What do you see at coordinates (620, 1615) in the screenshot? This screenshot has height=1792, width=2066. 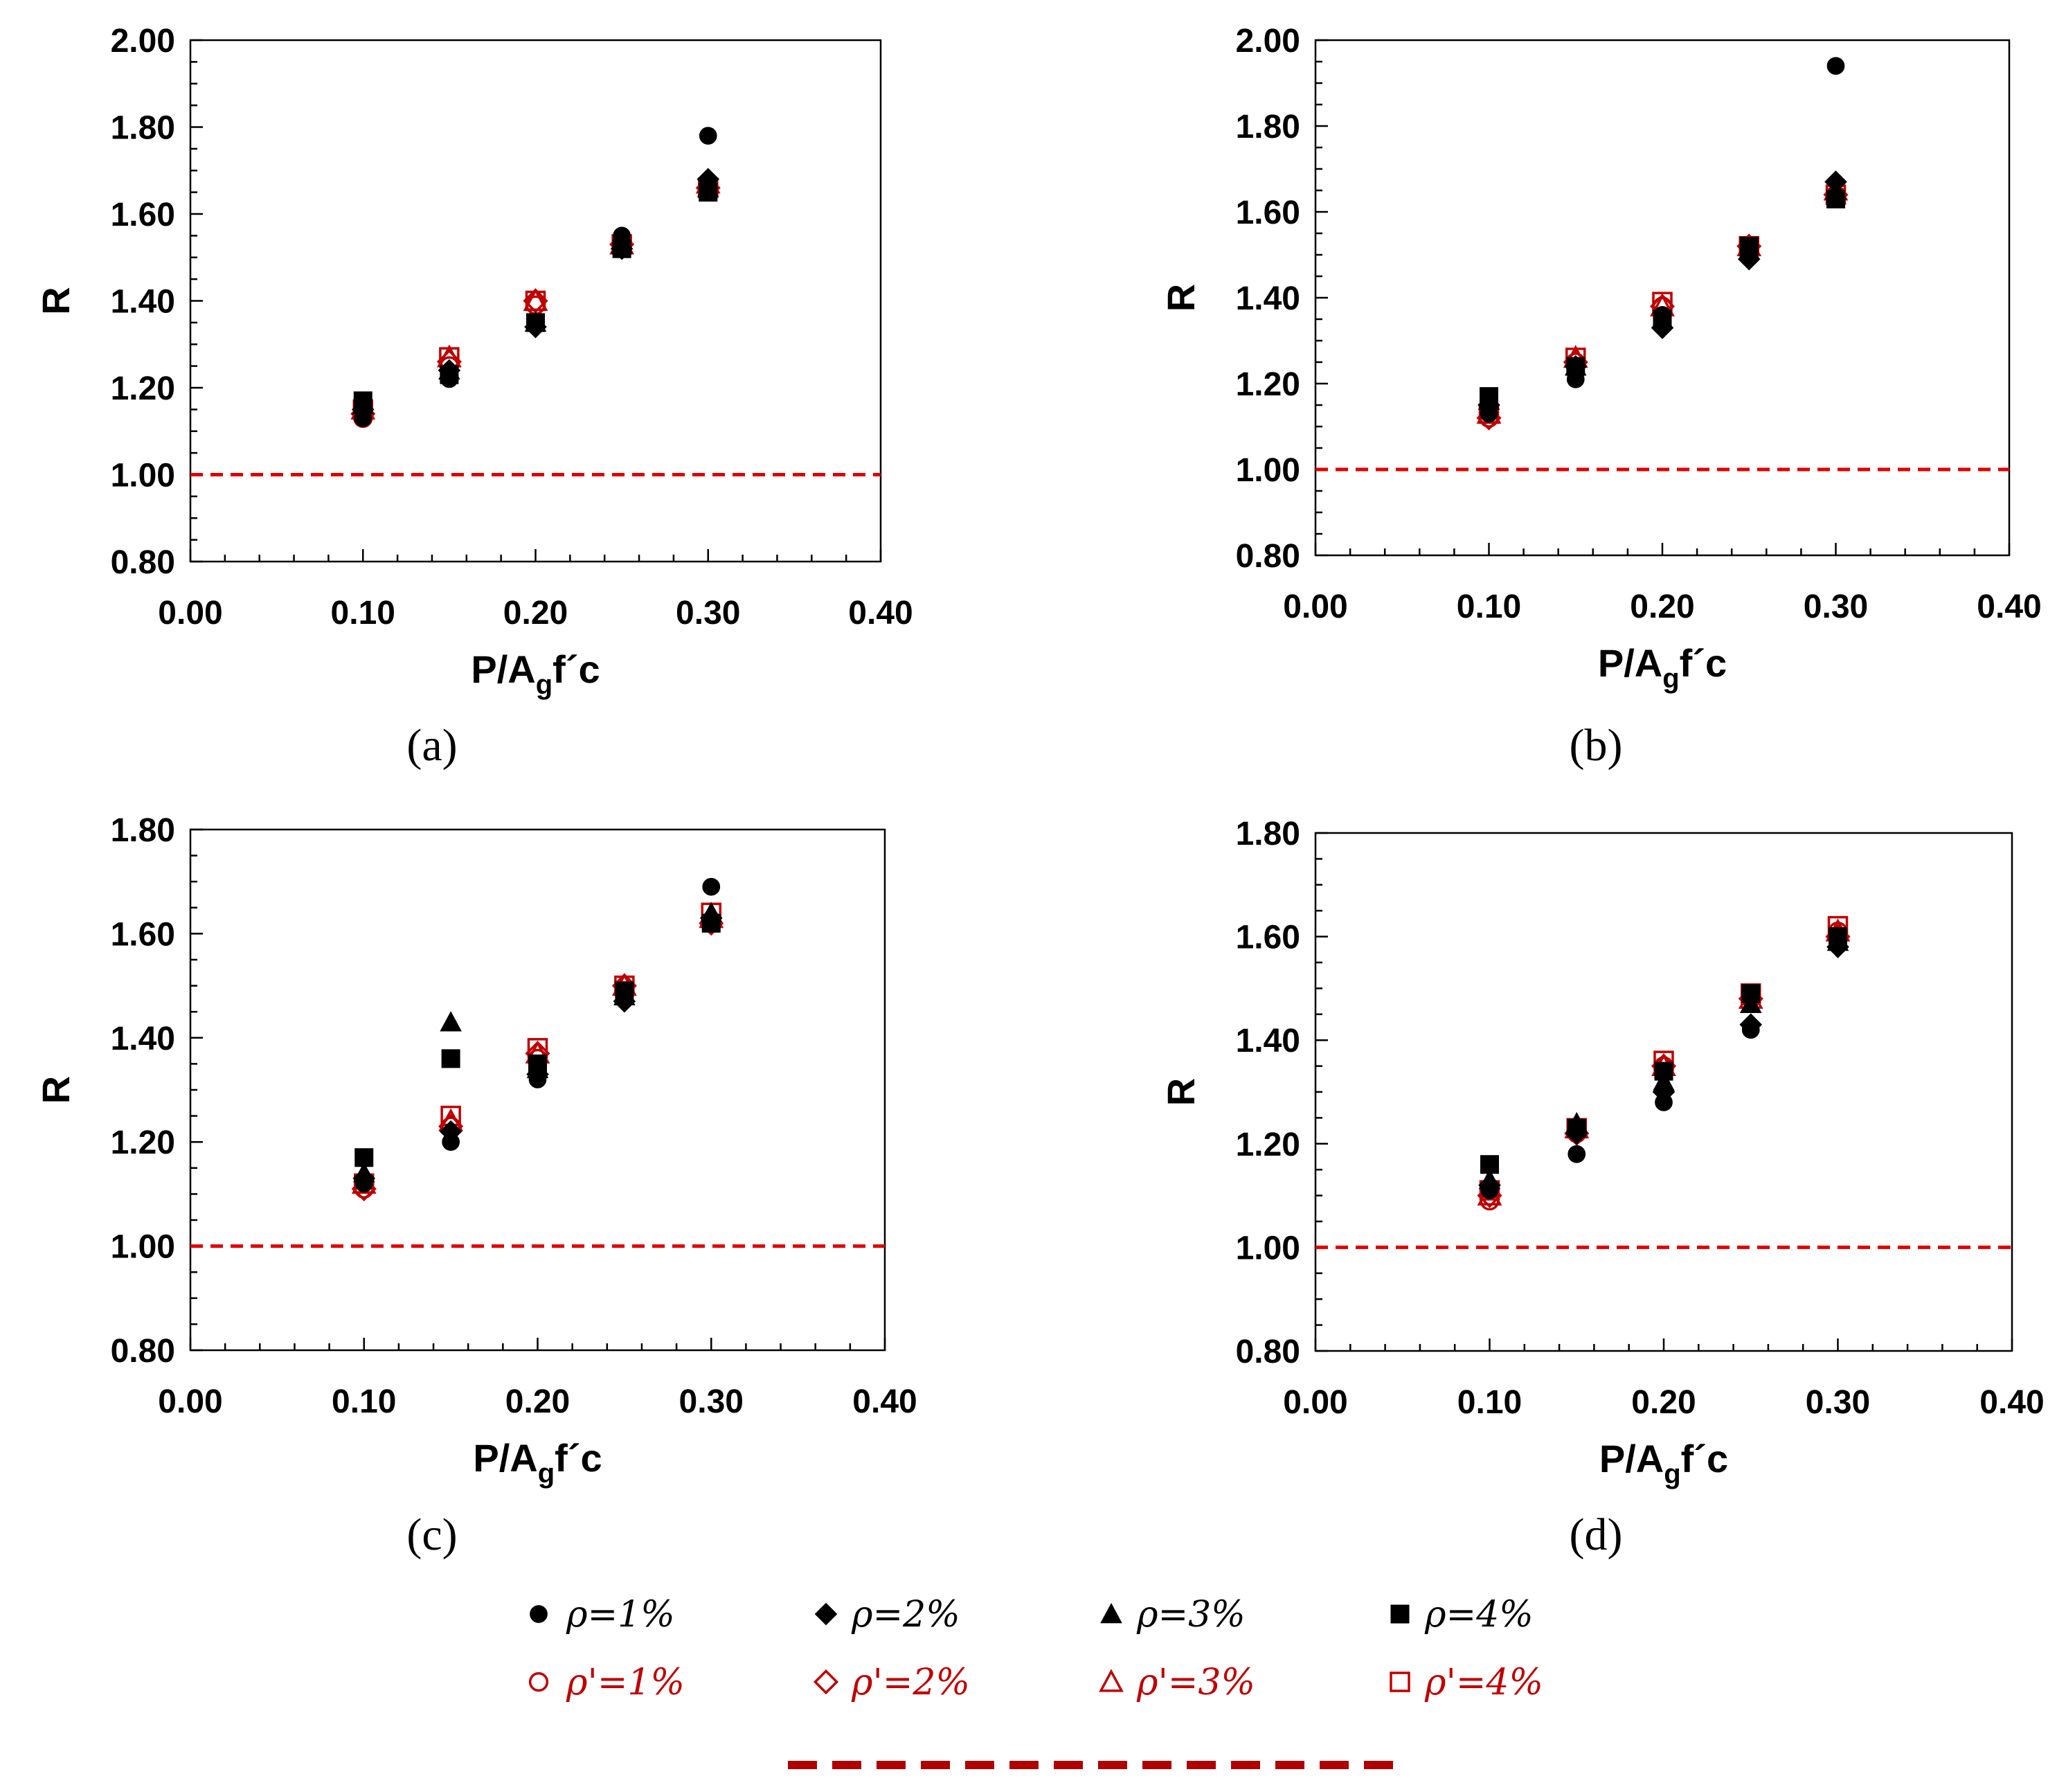 I see `legend-label: ρ=1%` at bounding box center [620, 1615].